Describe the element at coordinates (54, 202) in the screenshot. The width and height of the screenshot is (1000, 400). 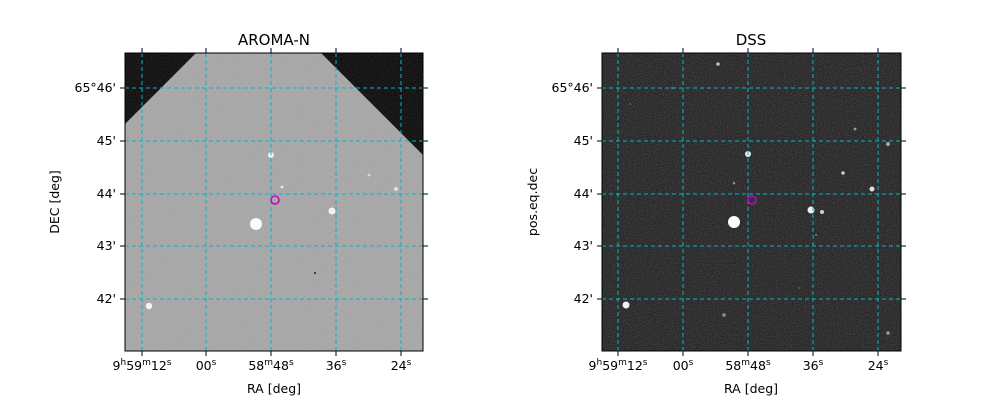
I see `y-axis-label: DEC [deg]` at that location.